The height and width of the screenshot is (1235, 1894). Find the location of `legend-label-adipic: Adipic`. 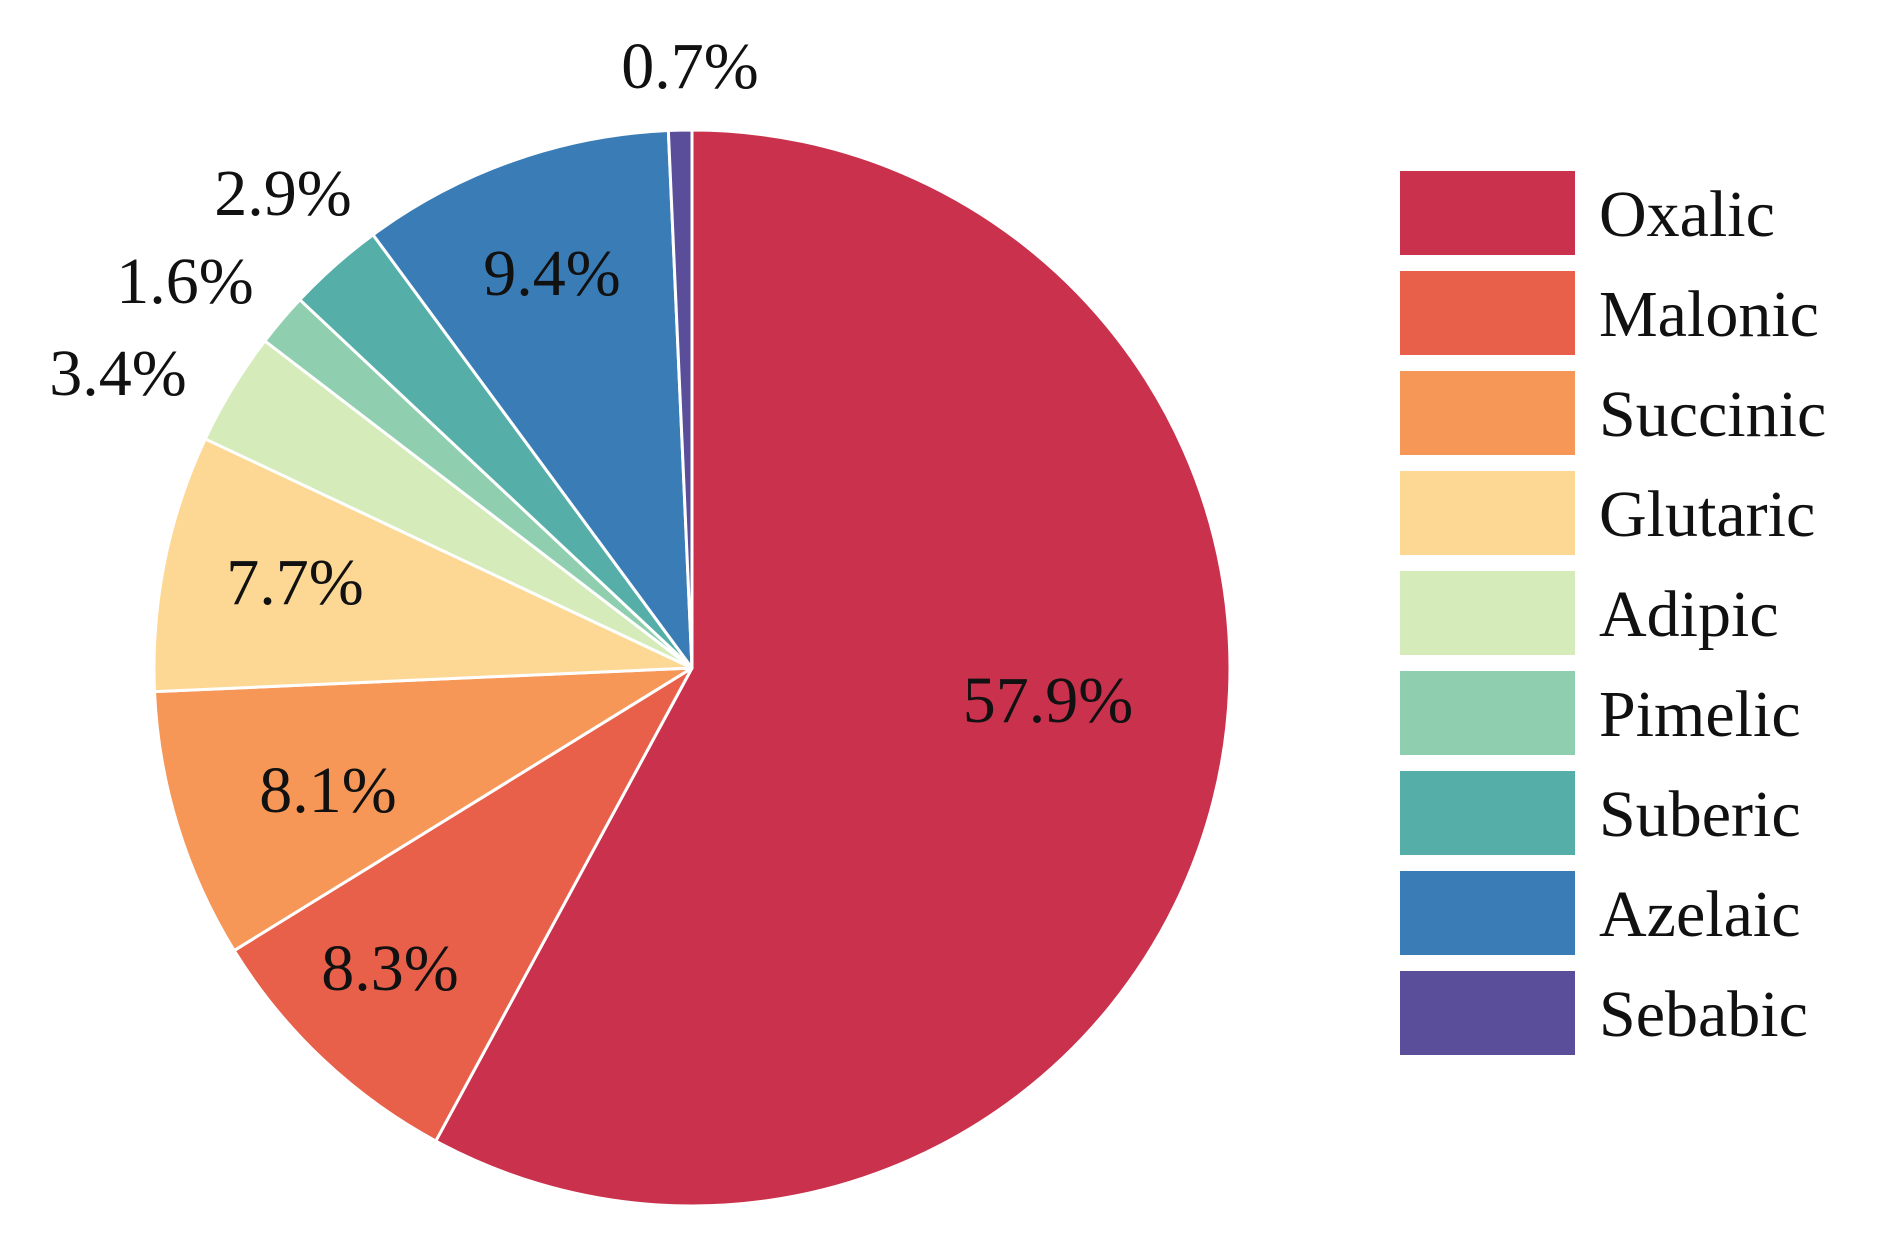

legend-label-adipic: Adipic is located at coordinates (1689, 614).